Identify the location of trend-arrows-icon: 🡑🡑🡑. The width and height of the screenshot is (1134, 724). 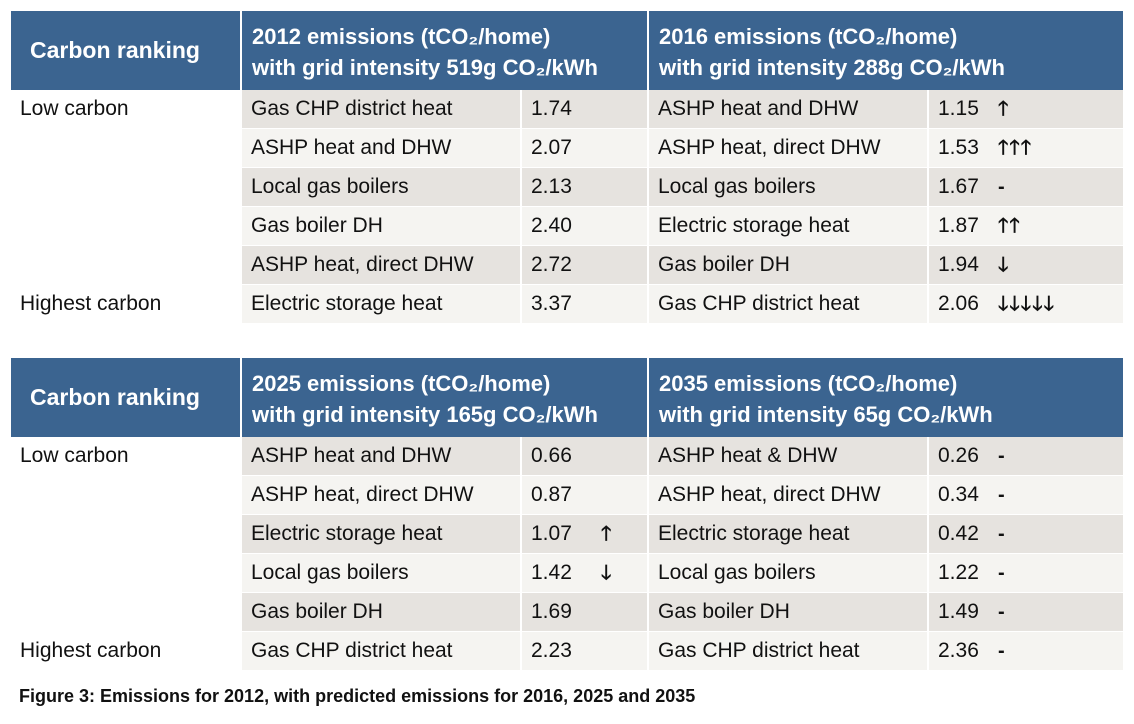
(1015, 148).